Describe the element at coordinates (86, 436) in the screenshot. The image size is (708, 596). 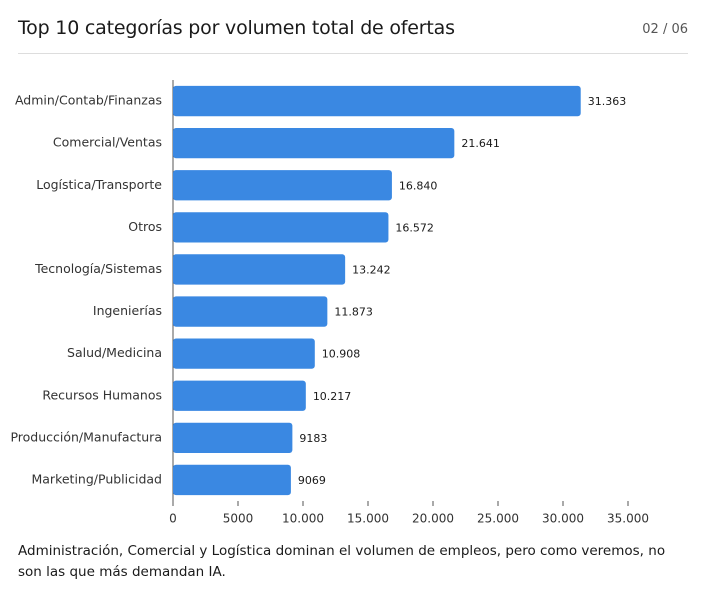
I see `y-tick-label: Producción/Manufactura` at that location.